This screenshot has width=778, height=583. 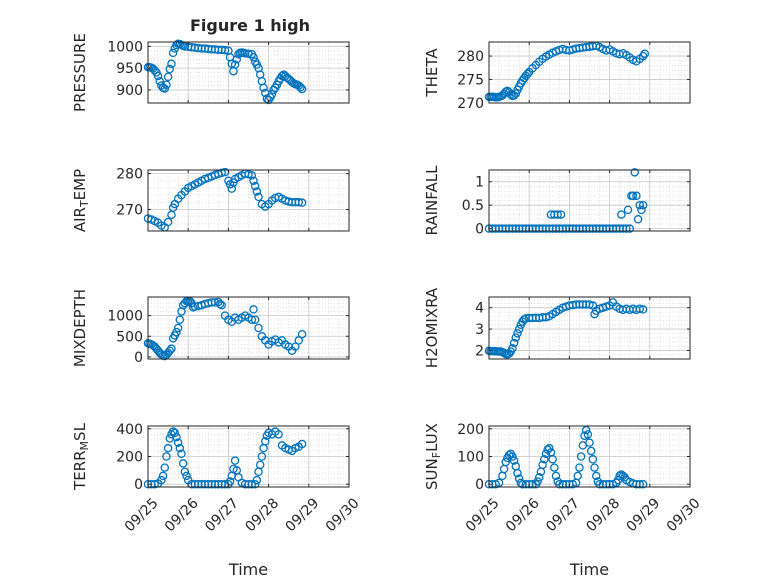 I want to click on y-tick-label: 100, so click(x=470, y=458).